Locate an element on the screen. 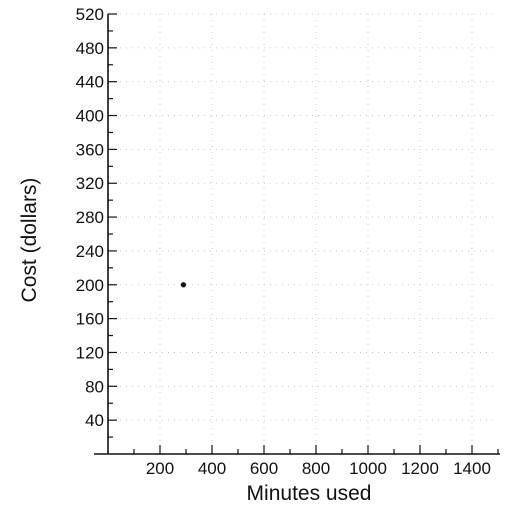  data-points is located at coordinates (183, 285).